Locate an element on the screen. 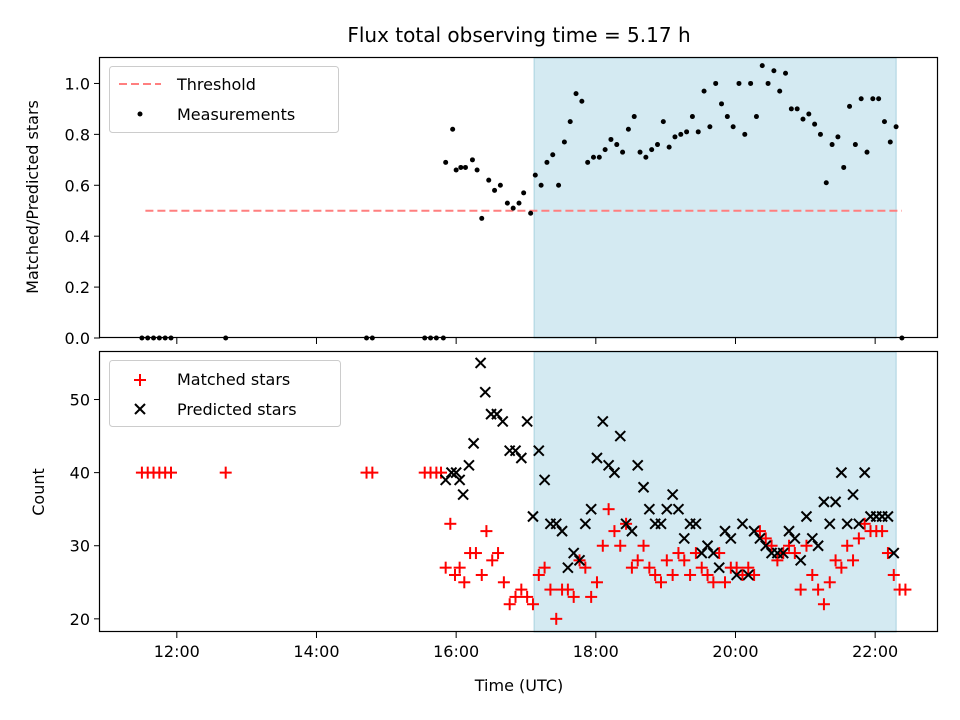 The height and width of the screenshot is (720, 960). y-tick-label: 0.0 is located at coordinates (77, 338).